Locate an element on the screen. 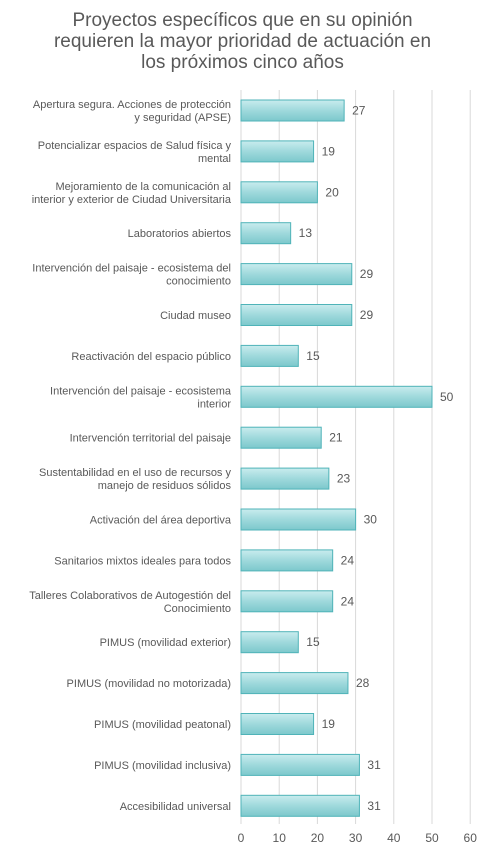 The height and width of the screenshot is (854, 485). chart-title-line-3: los próximos cinco años is located at coordinates (242, 62).